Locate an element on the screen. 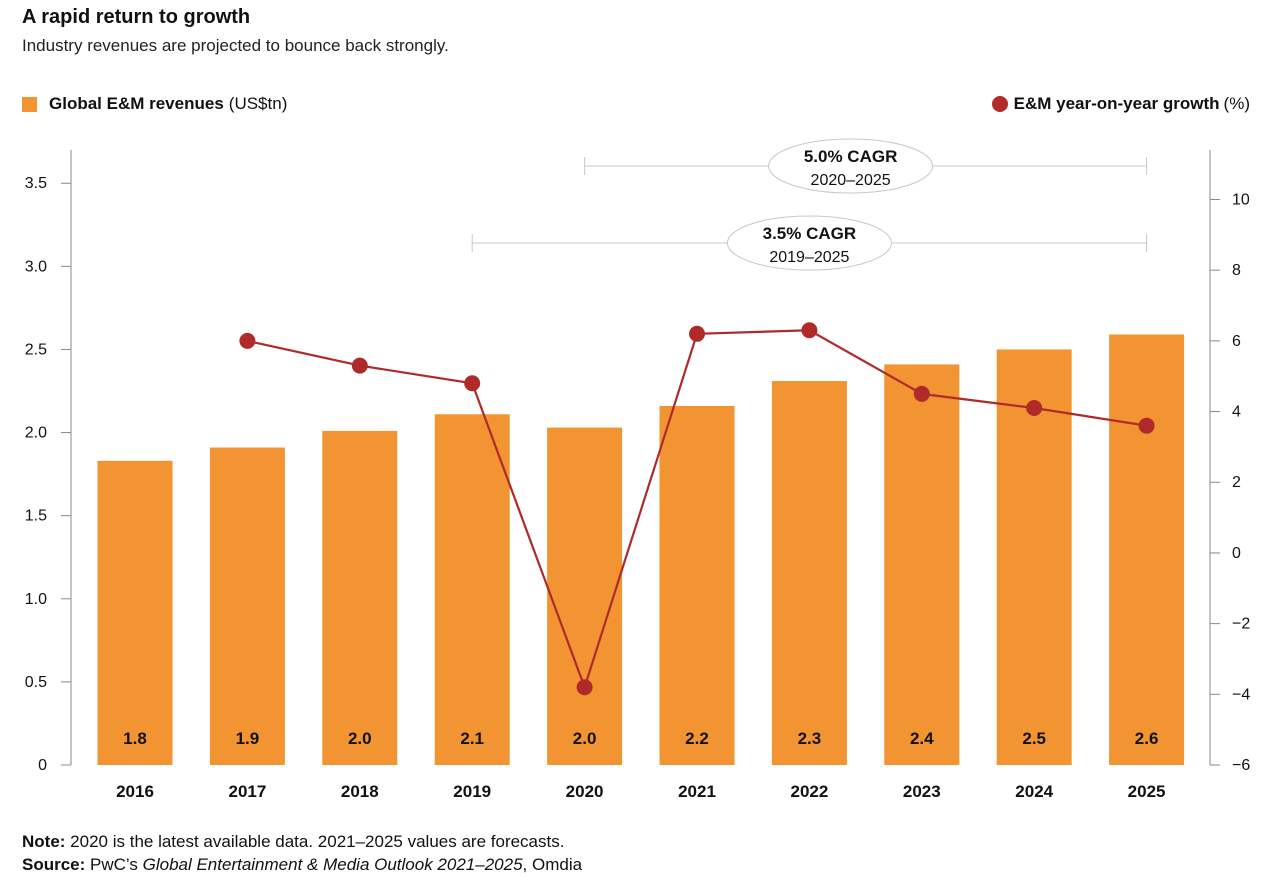 The width and height of the screenshot is (1266, 886). legend-line-label: E&M year-on-year growth is located at coordinates (1116, 103).